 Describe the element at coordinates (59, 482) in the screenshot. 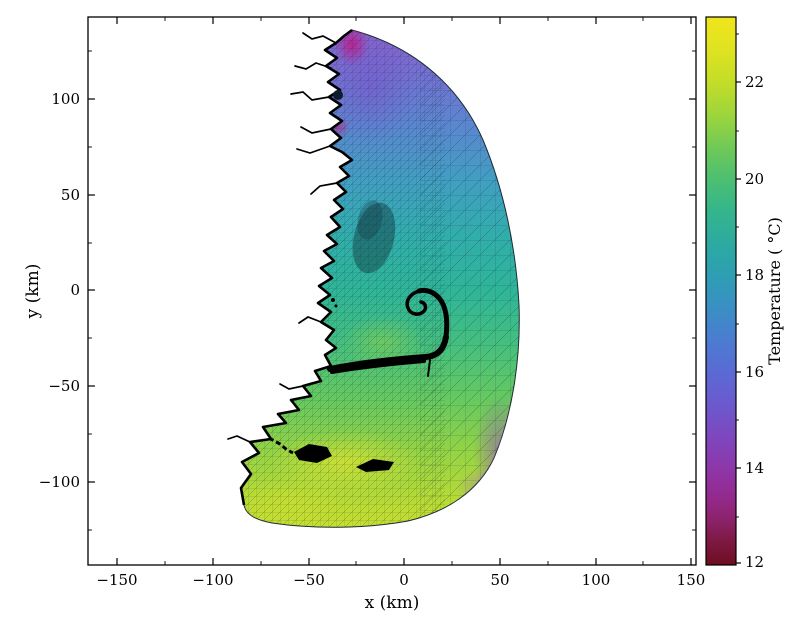

I see `y-tick-label: −100` at that location.